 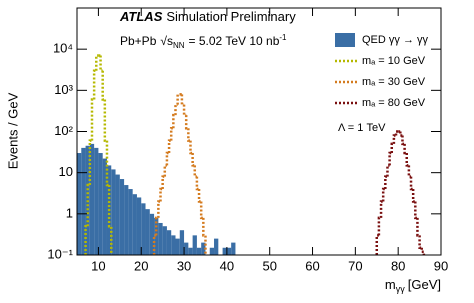 What do you see at coordinates (66, 171) in the screenshot?
I see `y-tick-label: 10` at bounding box center [66, 171].